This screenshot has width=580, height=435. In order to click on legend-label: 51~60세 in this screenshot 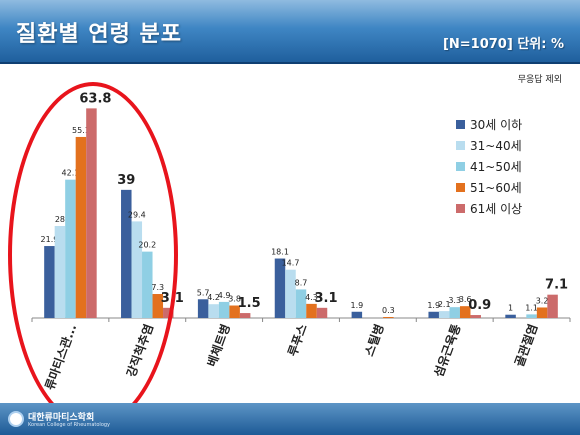, I will do `click(496, 188)`.